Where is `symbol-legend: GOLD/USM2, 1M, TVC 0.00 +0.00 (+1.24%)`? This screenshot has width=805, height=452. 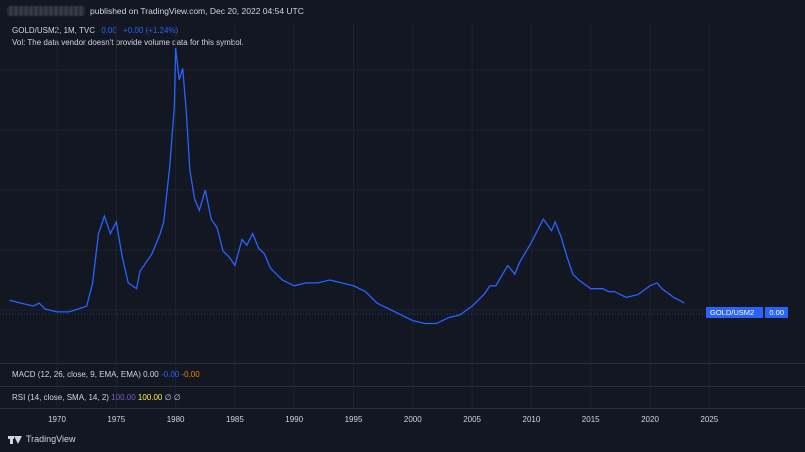 symbol-legend: GOLD/USM2, 1M, TVC 0.00 +0.00 (+1.24%) is located at coordinates (95, 30).